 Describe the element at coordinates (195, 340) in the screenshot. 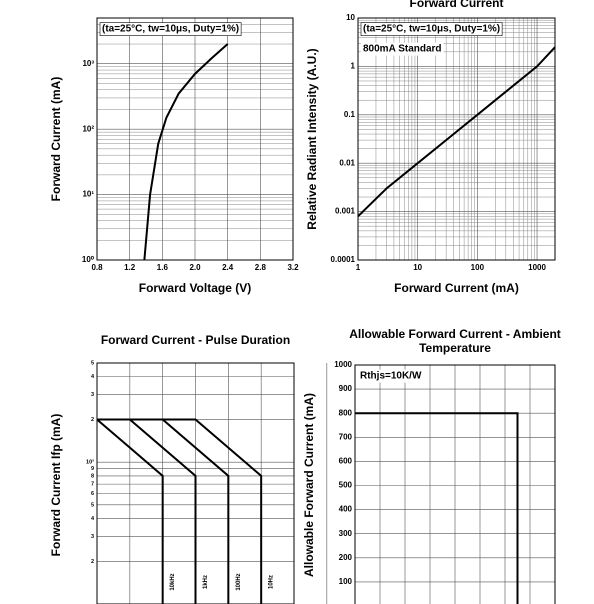

I see `chart-title: Forward Current - Pulse Duration` at that location.